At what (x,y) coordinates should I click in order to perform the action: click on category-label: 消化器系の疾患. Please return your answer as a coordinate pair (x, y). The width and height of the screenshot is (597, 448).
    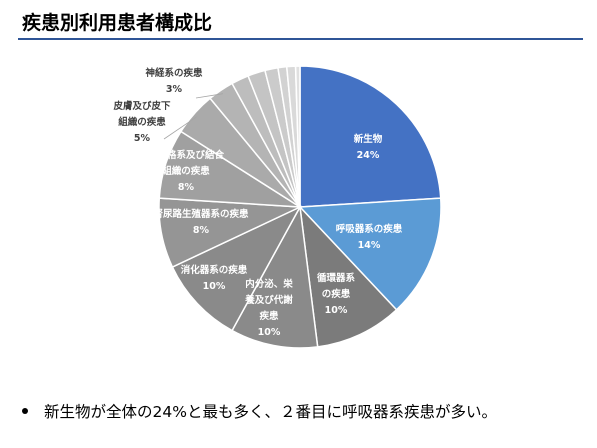
    Looking at the image, I should click on (214, 270).